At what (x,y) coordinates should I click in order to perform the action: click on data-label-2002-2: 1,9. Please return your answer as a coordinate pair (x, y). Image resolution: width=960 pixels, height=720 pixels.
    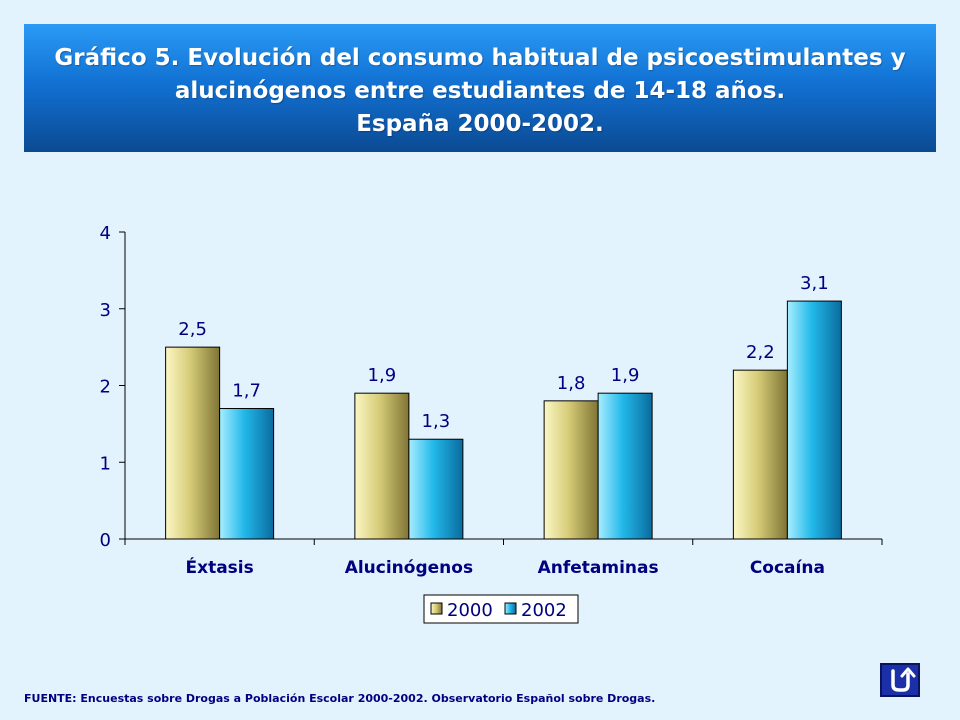
    Looking at the image, I should click on (625, 375).